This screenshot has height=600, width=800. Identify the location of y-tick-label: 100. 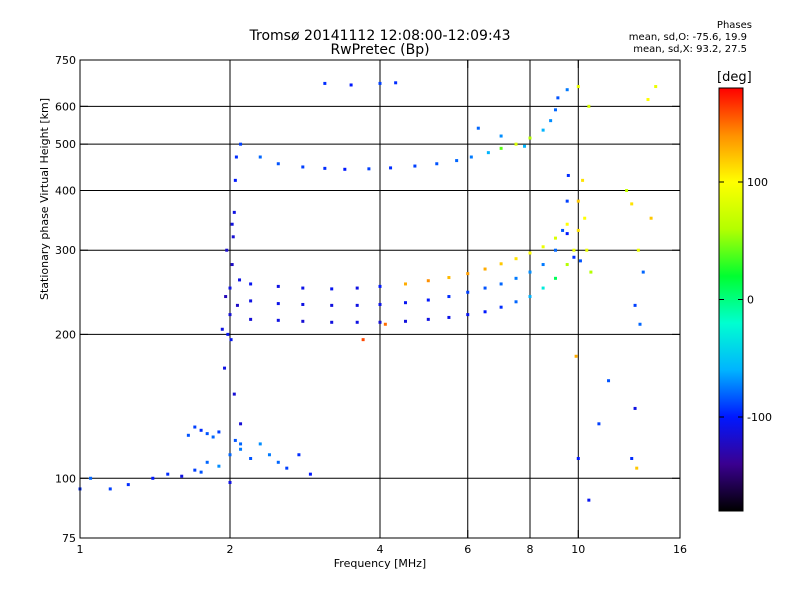
(65, 478).